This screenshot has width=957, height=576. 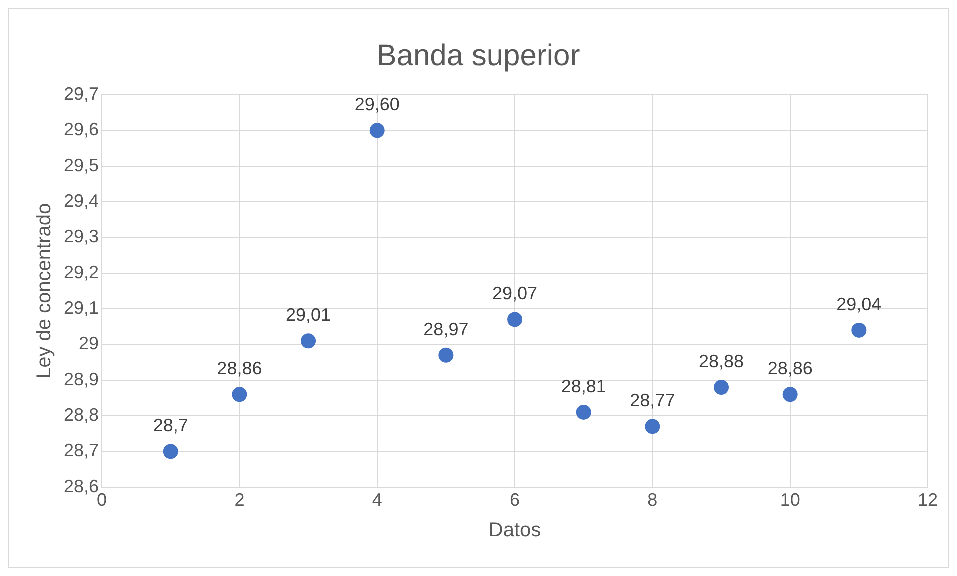 What do you see at coordinates (82, 308) in the screenshot?
I see `y-tick-label: 29,1` at bounding box center [82, 308].